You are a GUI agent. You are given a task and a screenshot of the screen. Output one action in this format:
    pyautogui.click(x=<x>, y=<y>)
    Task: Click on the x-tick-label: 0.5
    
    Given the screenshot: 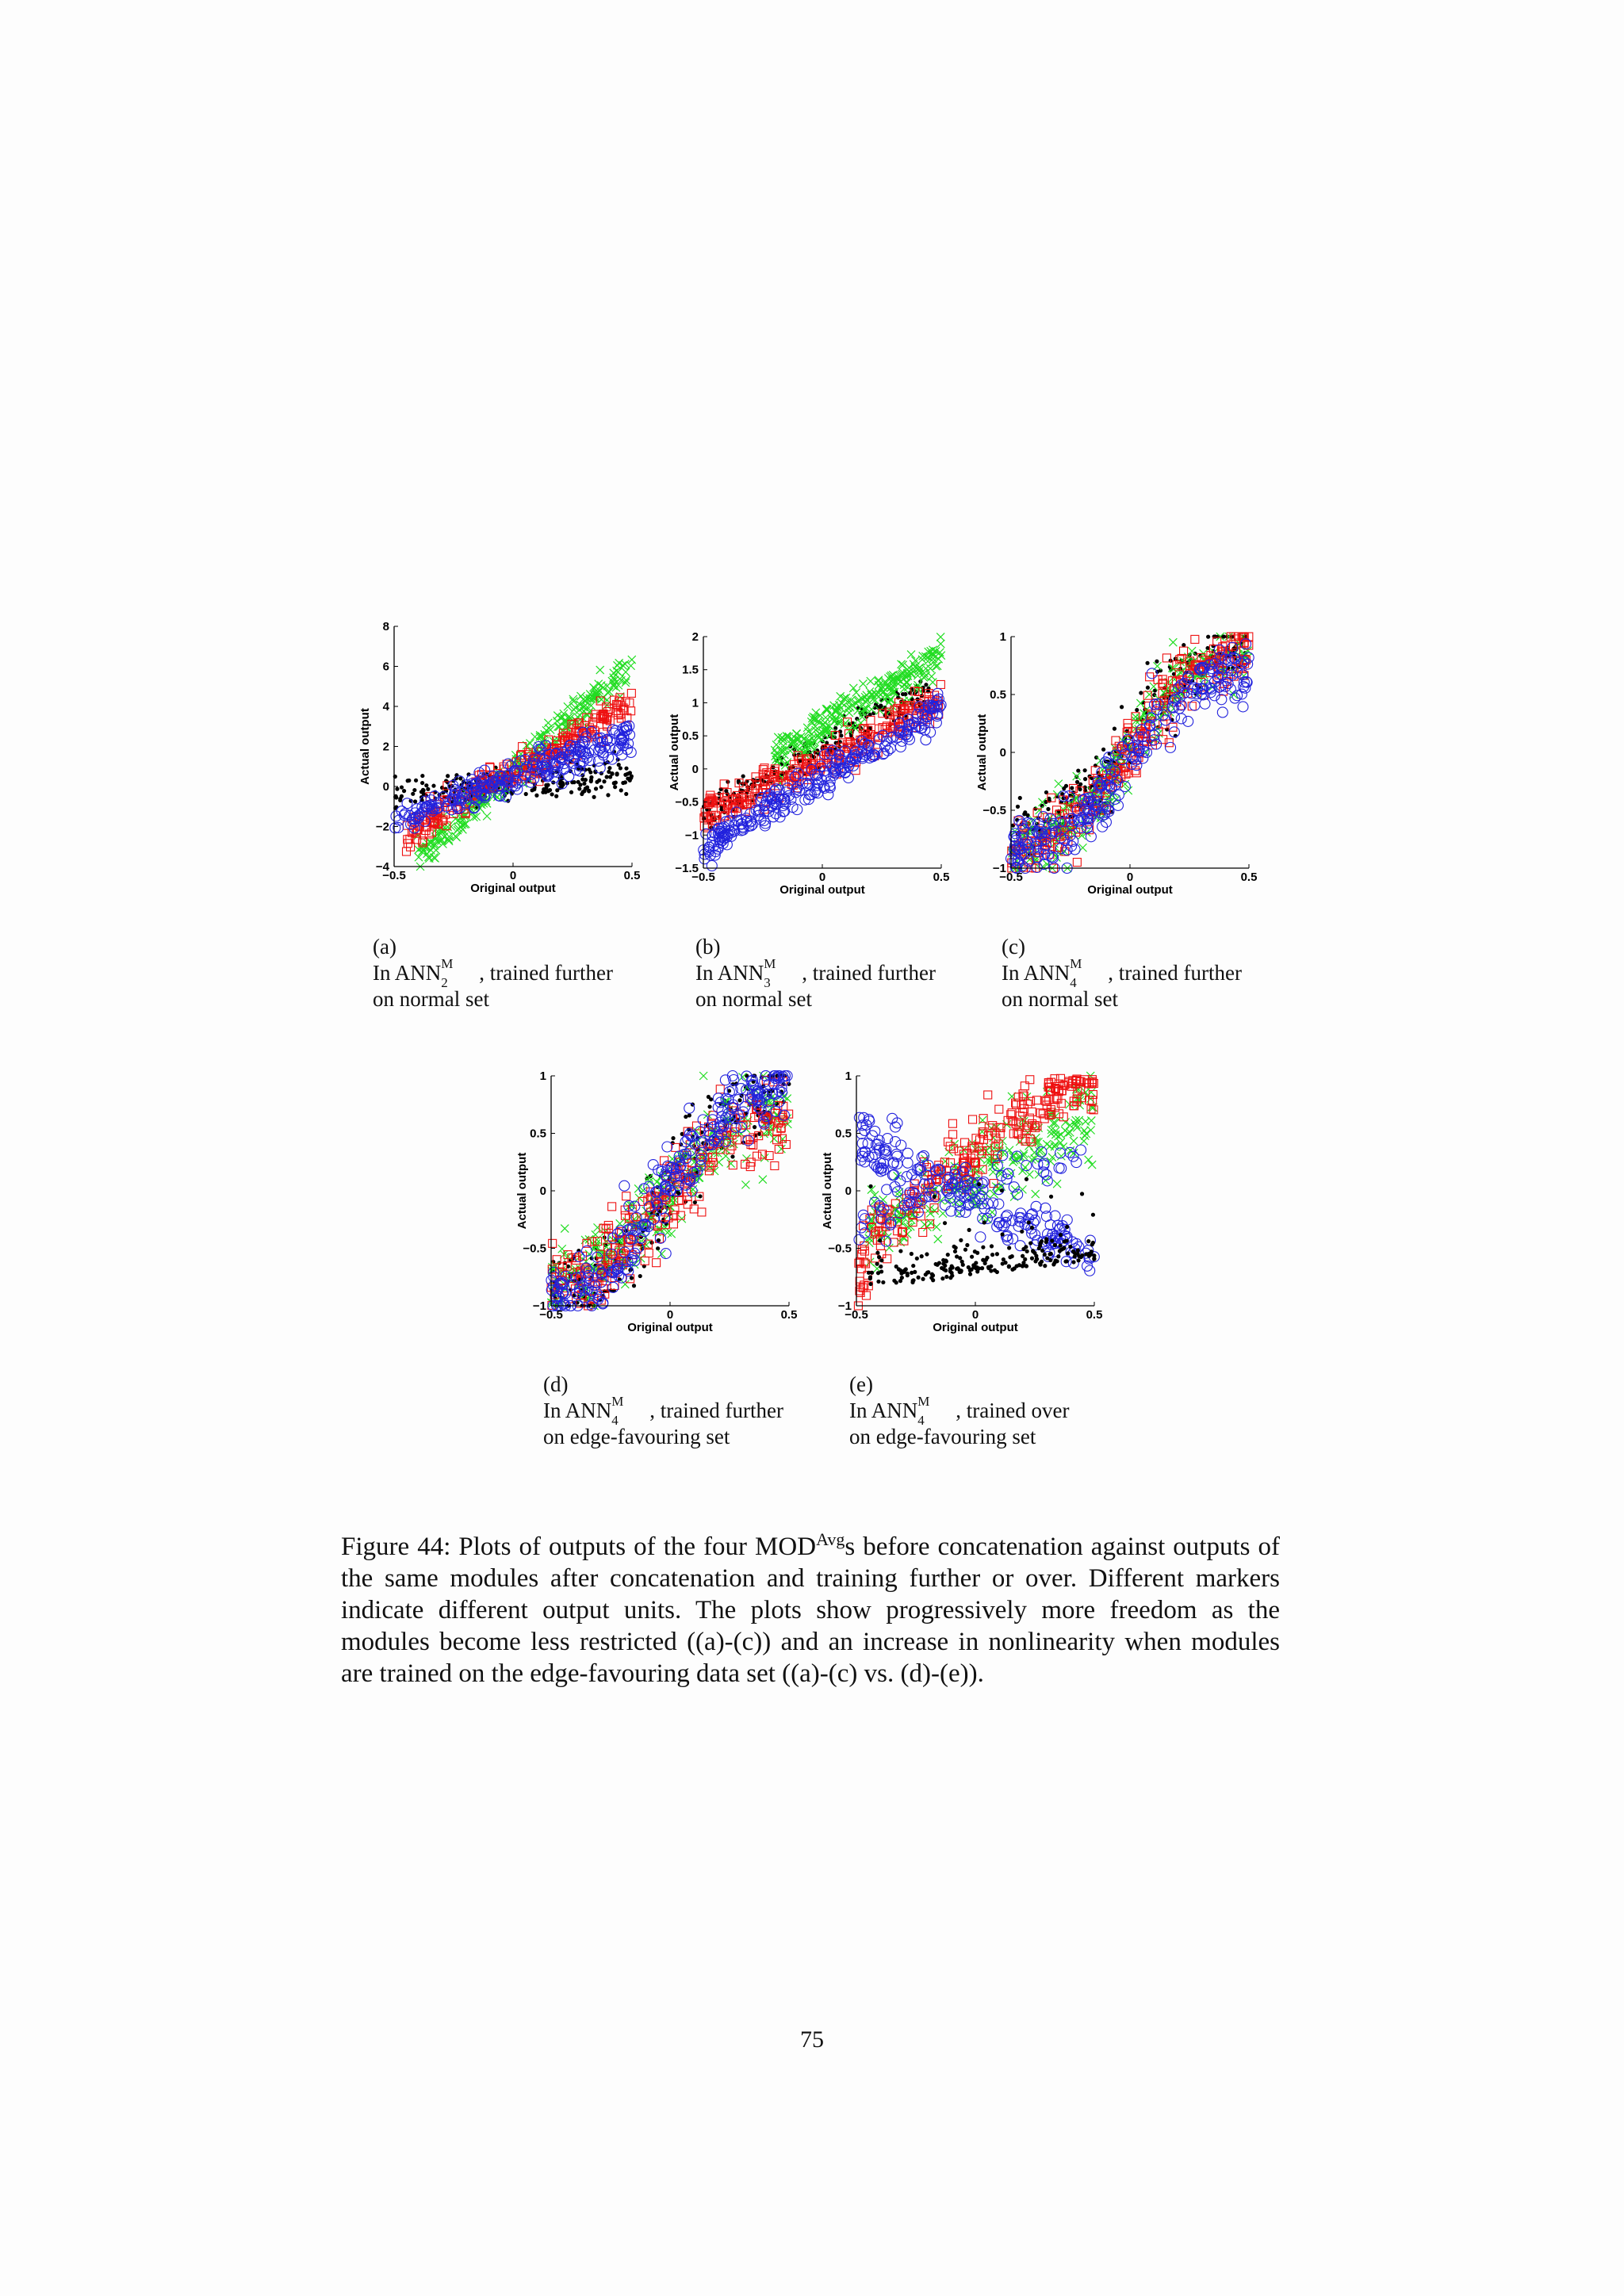 What is the action you would take?
    pyautogui.click(x=632, y=876)
    